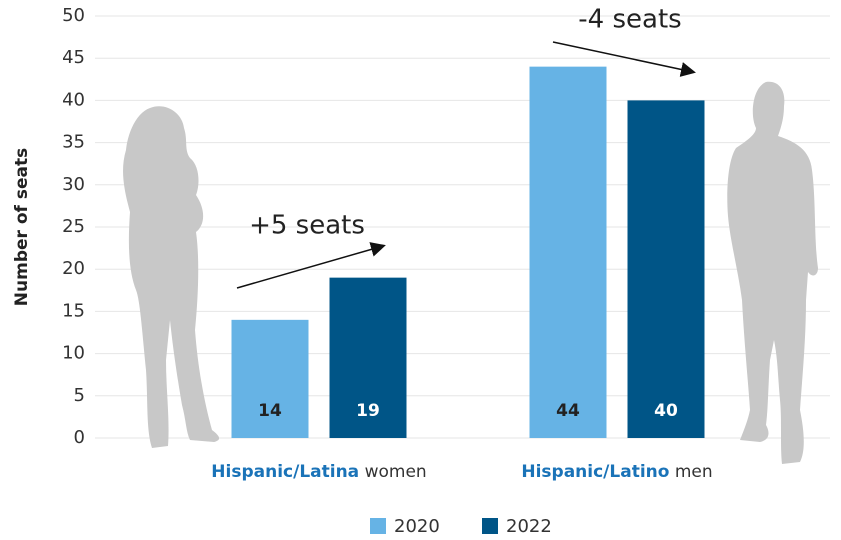 Image resolution: width=841 pixels, height=540 pixels. What do you see at coordinates (73, 142) in the screenshot?
I see `y-tick-label: 35` at bounding box center [73, 142].